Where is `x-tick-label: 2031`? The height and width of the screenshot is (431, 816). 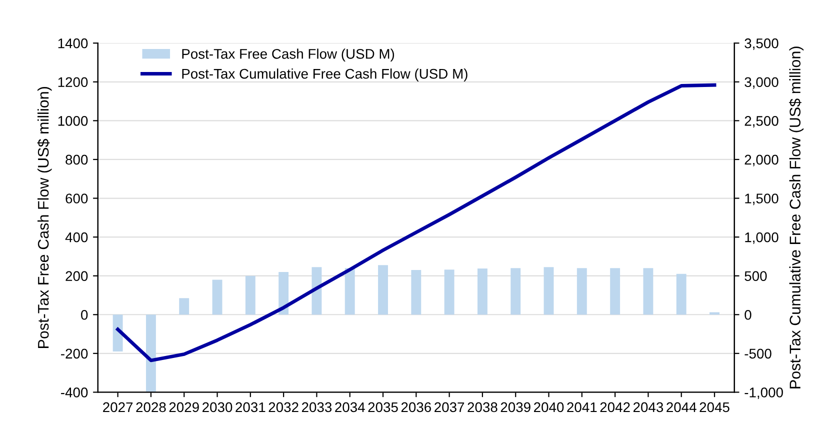 x-tick-label: 2031 is located at coordinates (251, 407).